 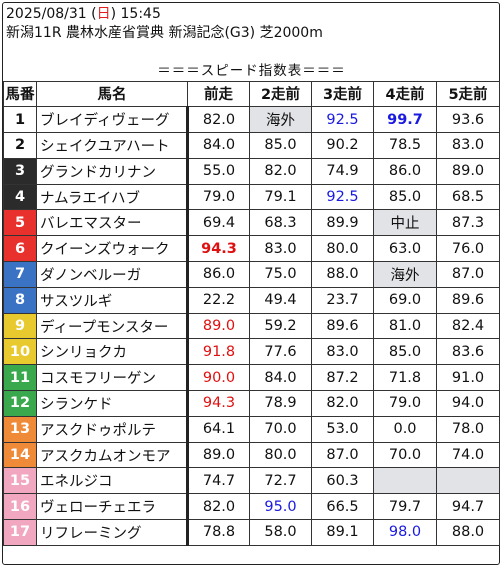 What do you see at coordinates (112, 532) in the screenshot?
I see `horse-name: リフレーミング` at bounding box center [112, 532].